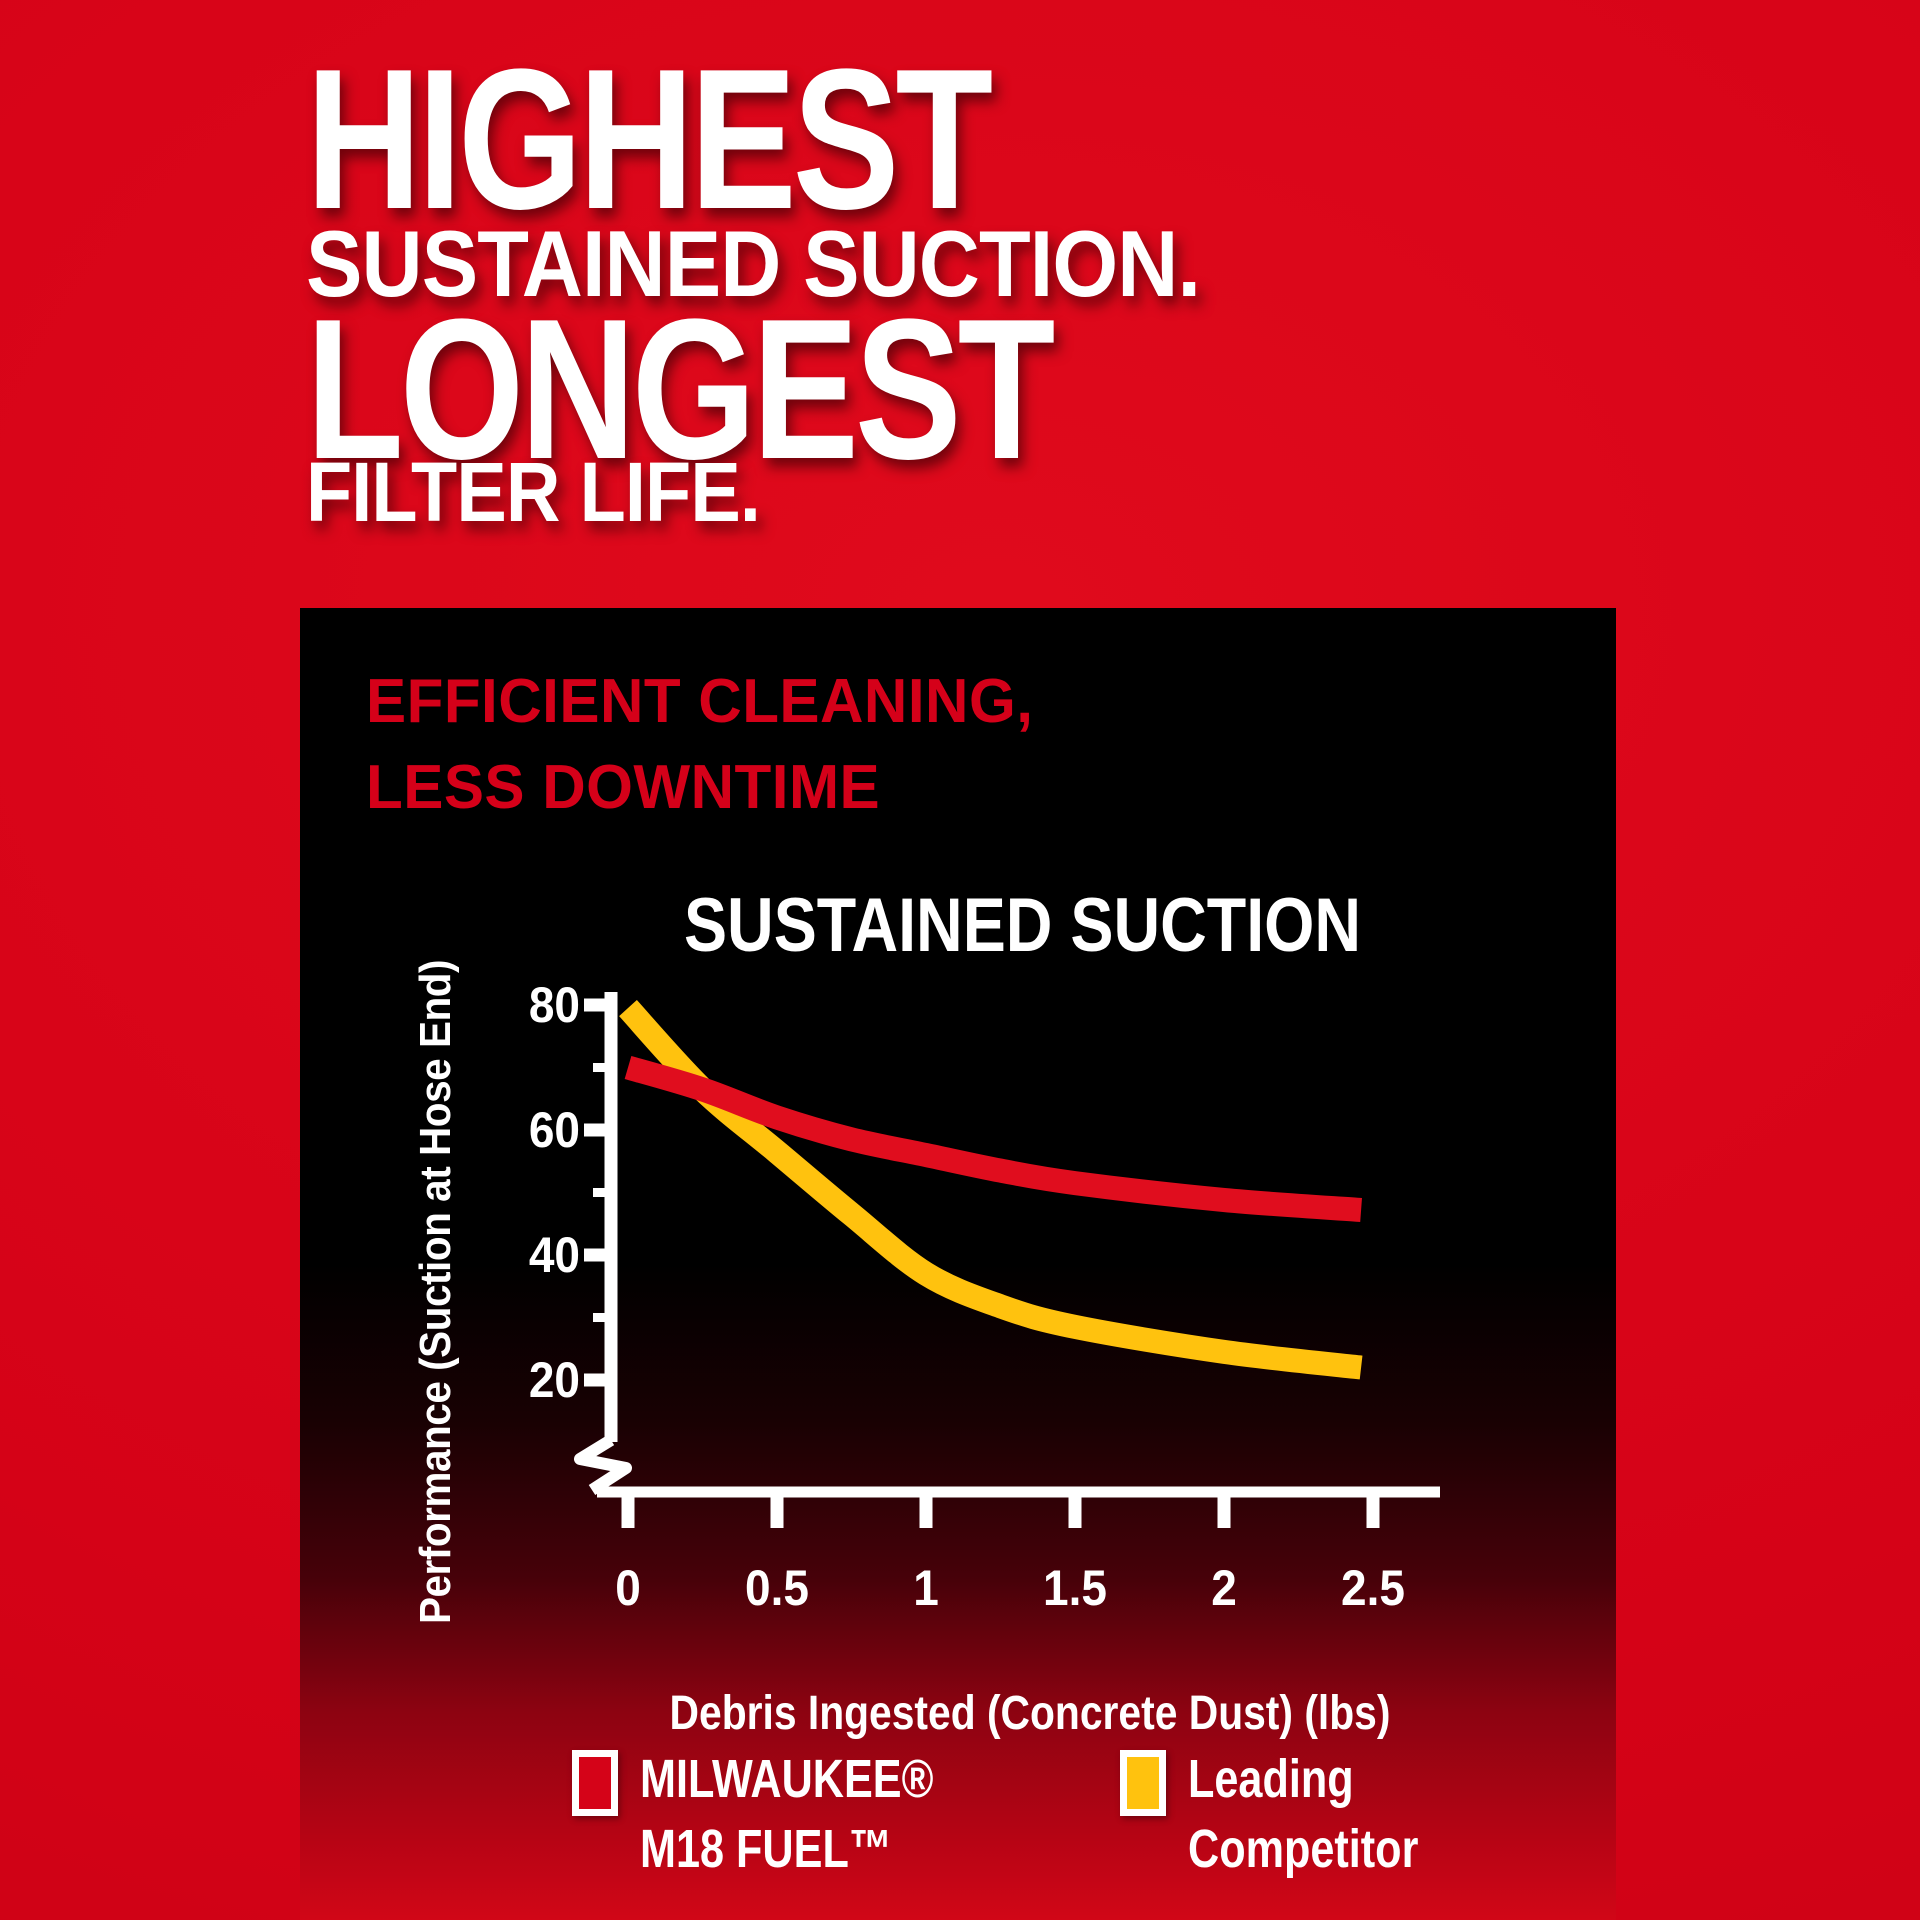  What do you see at coordinates (554, 1380) in the screenshot?
I see `y-tick-label-20: 20` at bounding box center [554, 1380].